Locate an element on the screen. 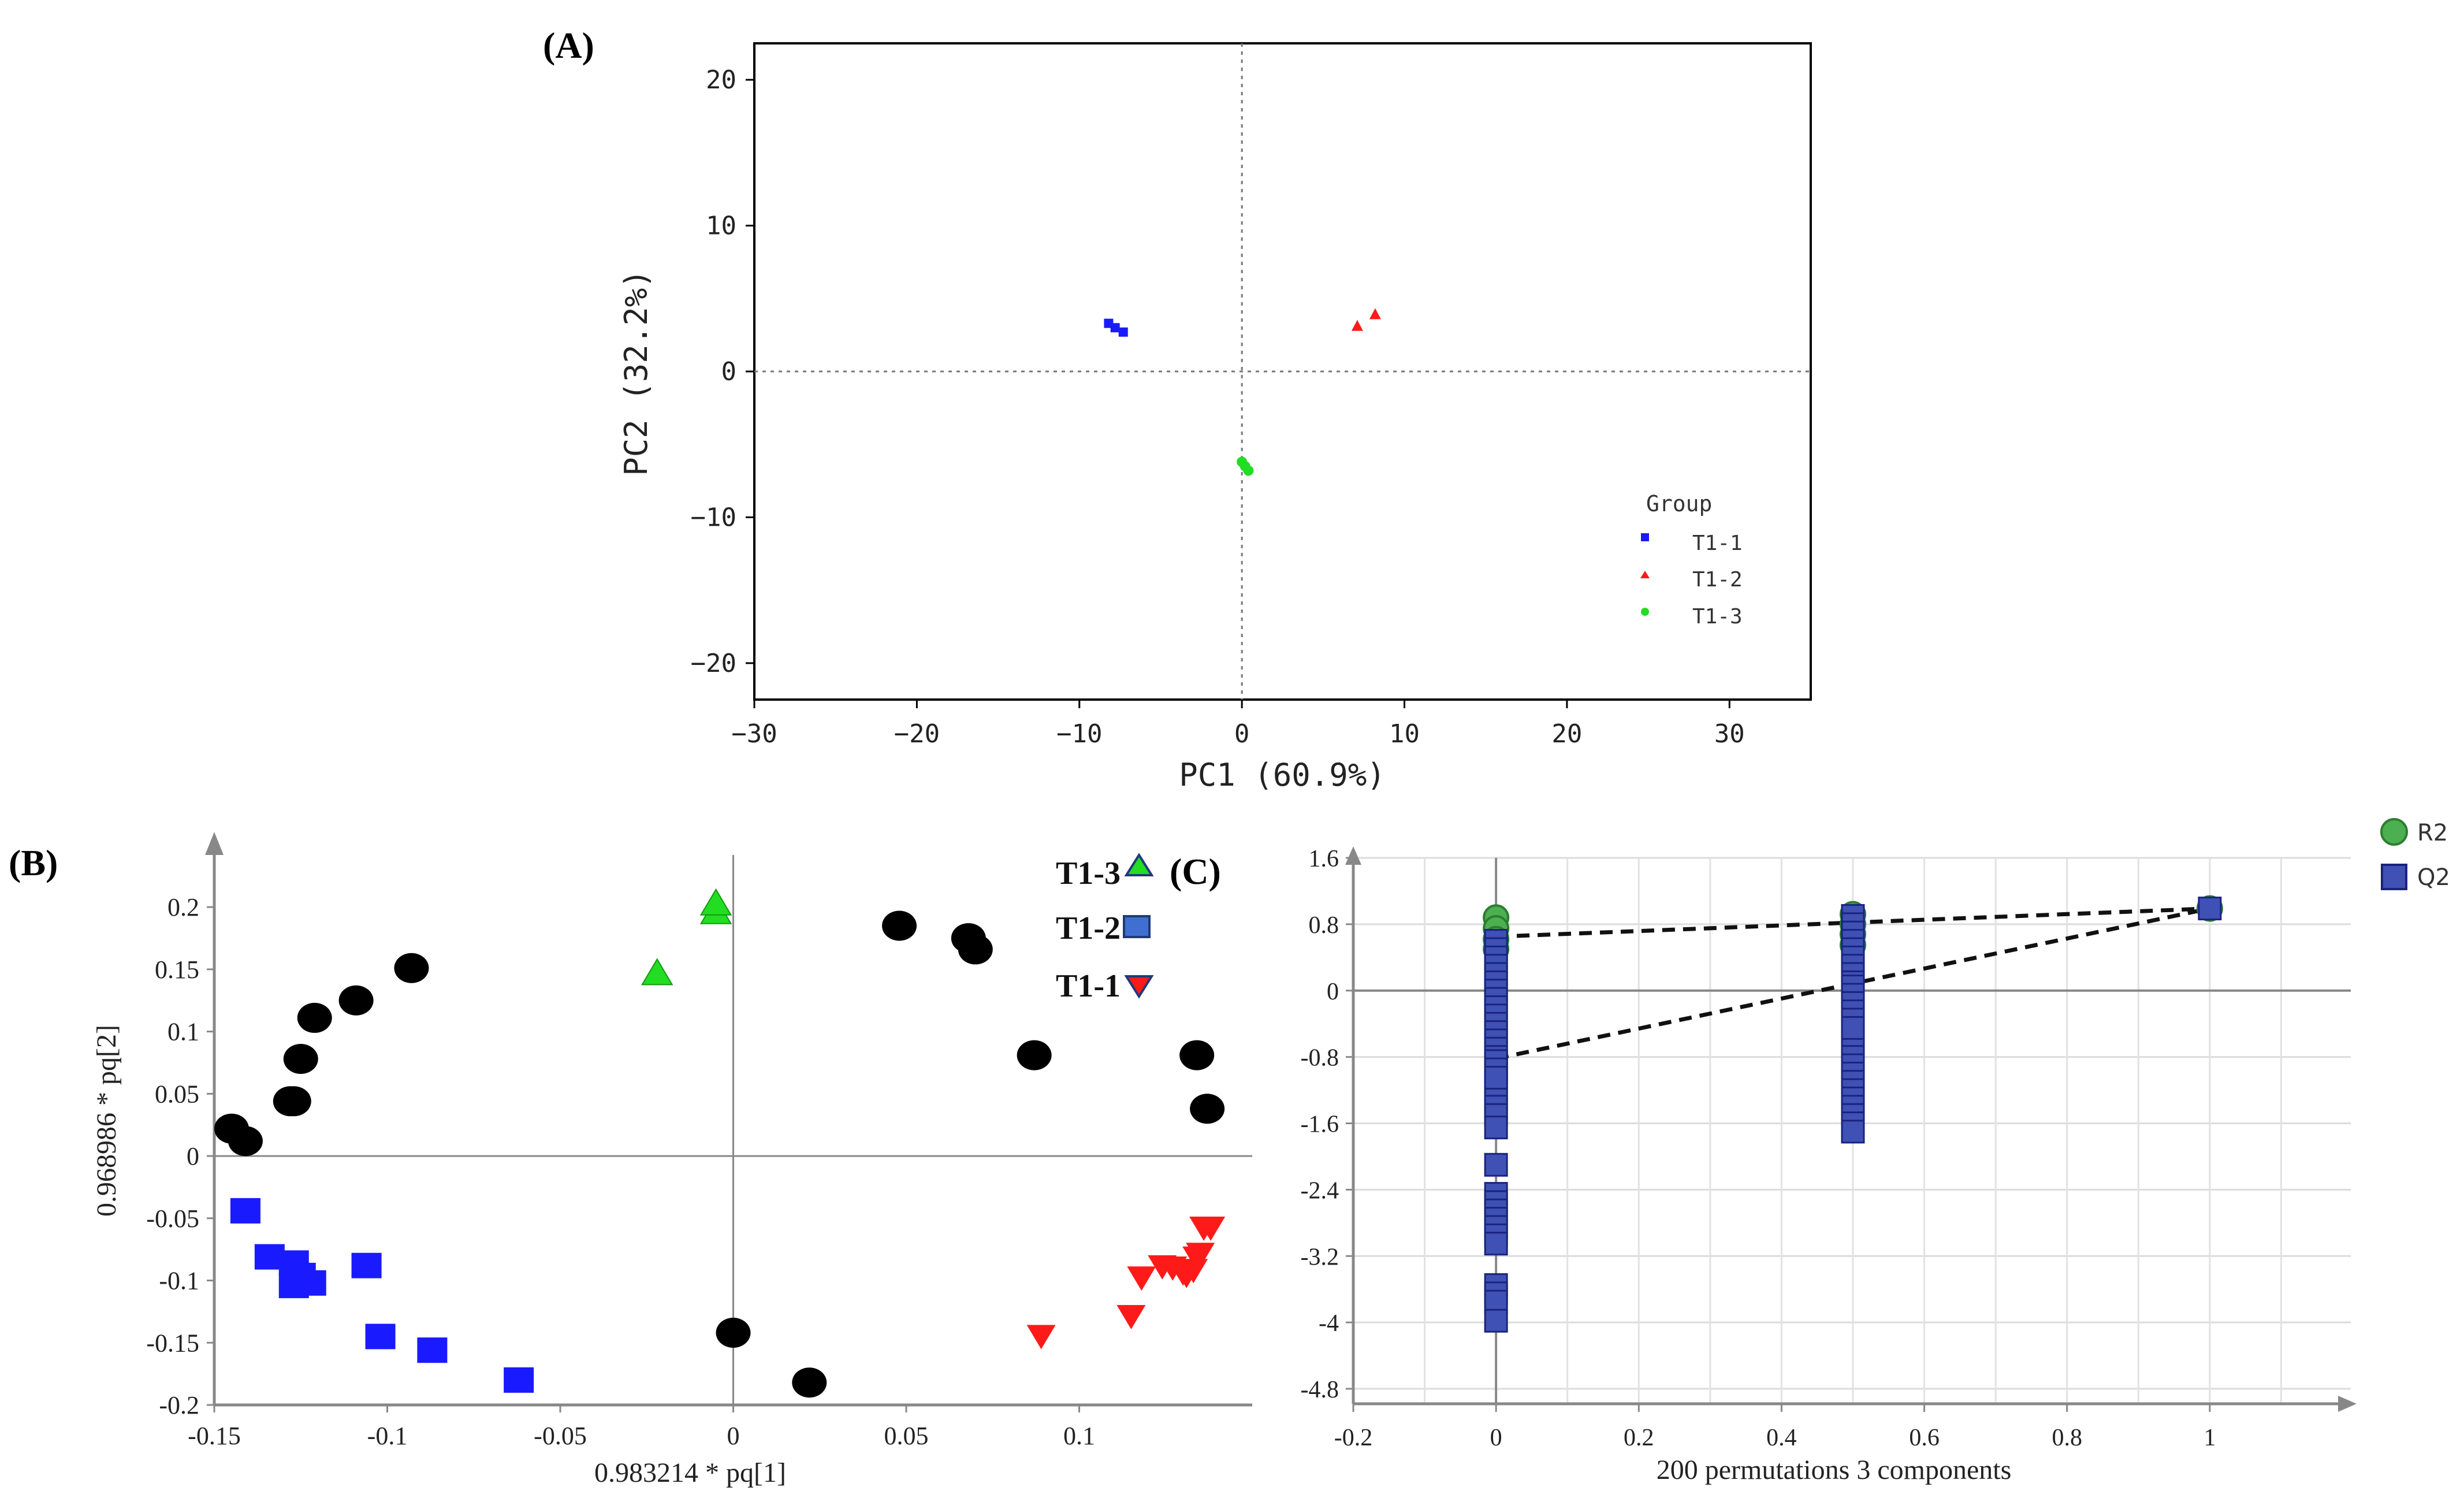 This screenshot has width=2464, height=1502. y-tick-label: -0.05 is located at coordinates (172, 1218).